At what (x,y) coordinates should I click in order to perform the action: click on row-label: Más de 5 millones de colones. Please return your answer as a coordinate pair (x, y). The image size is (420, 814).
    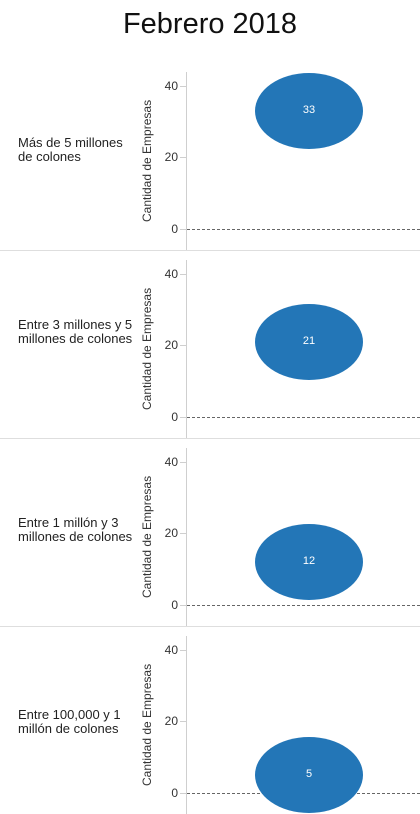
    Looking at the image, I should click on (70, 149).